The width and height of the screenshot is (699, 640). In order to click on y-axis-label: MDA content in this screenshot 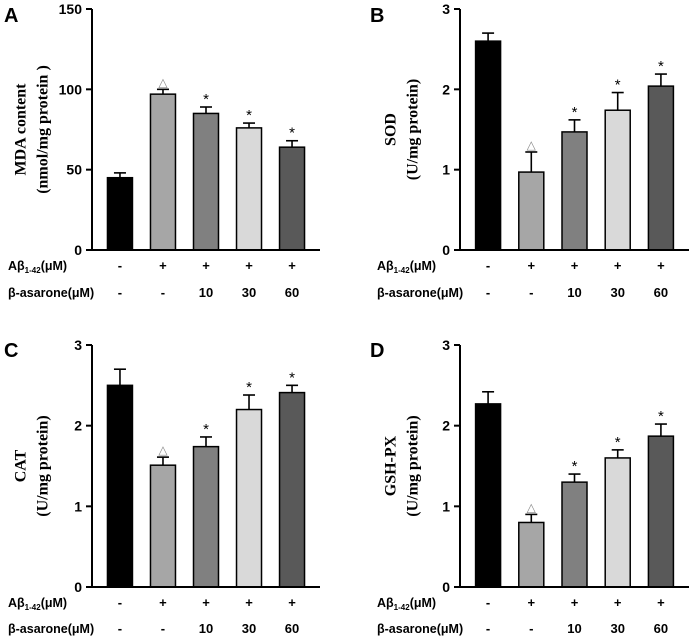, I will do `click(21, 129)`.